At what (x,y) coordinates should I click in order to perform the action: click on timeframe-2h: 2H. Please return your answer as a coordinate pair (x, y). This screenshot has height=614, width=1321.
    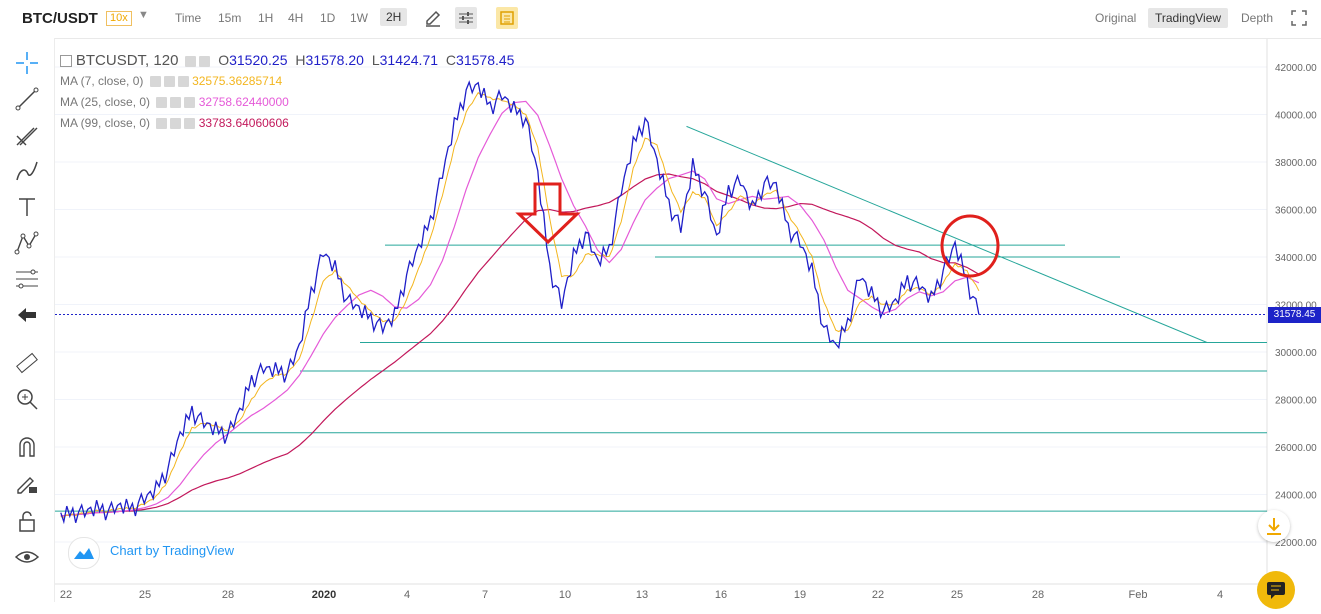
    Looking at the image, I should click on (394, 17).